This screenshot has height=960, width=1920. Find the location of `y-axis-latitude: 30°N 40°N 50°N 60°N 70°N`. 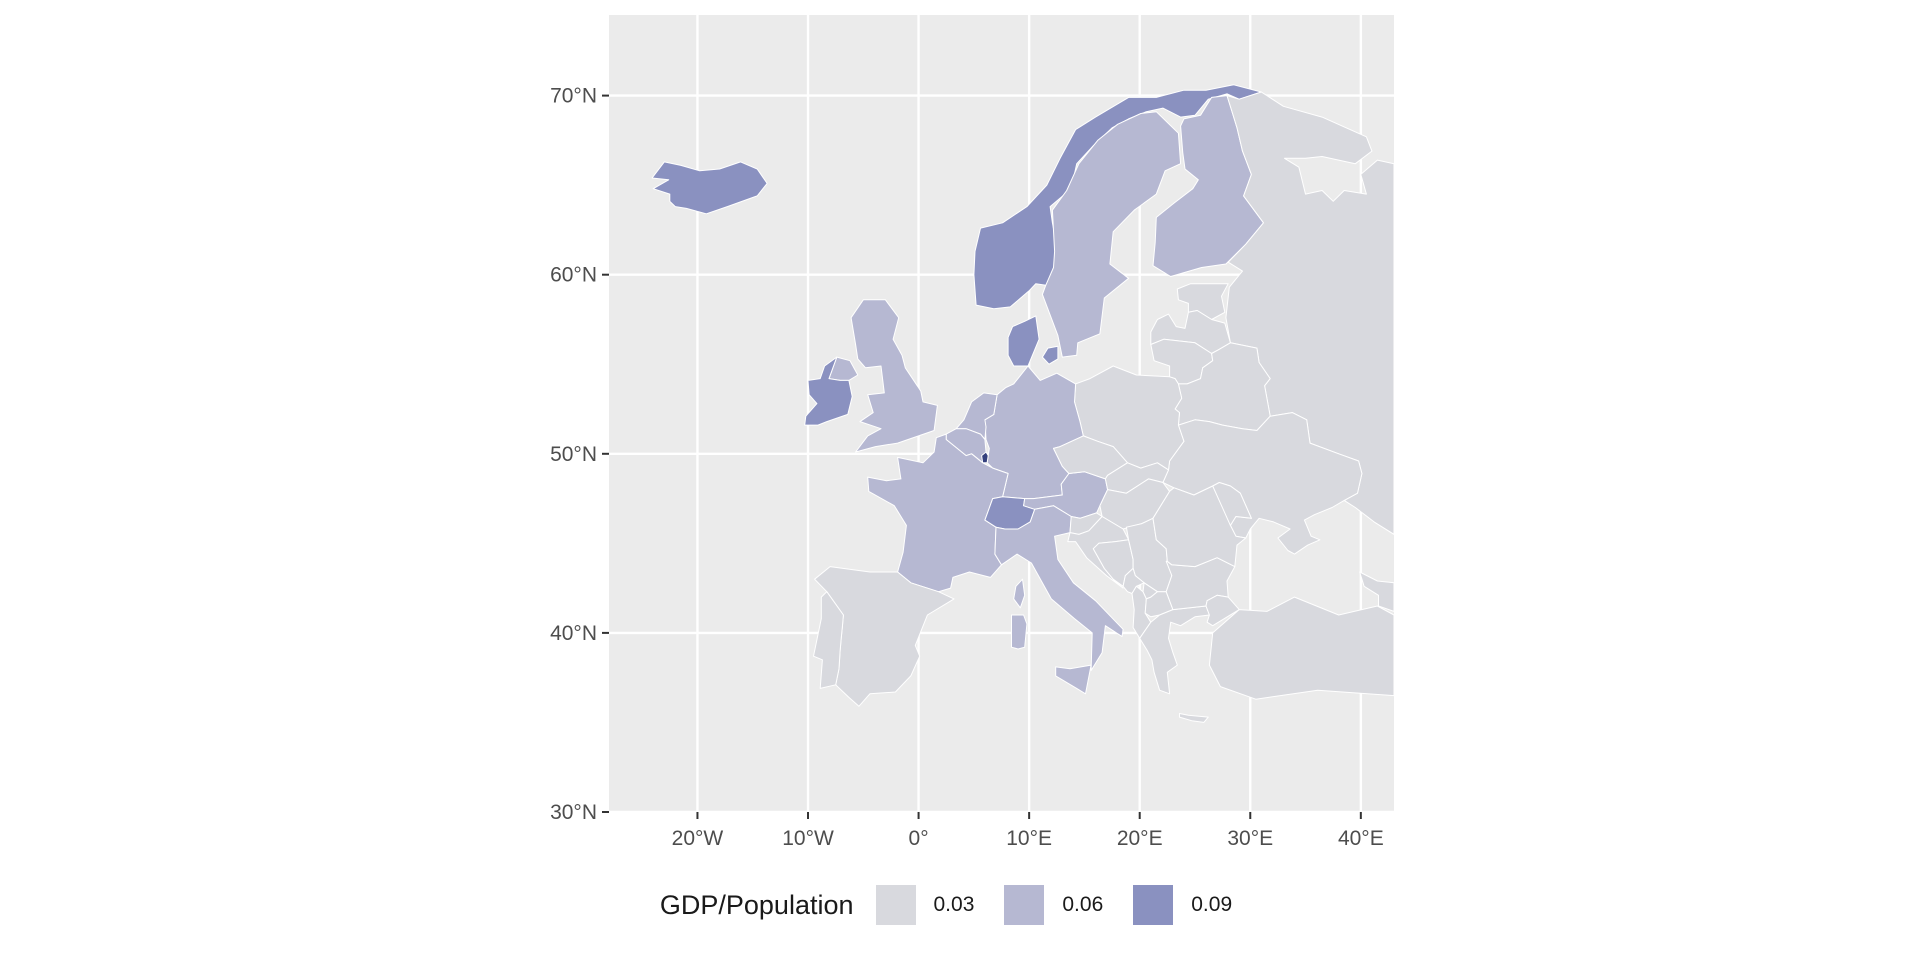

y-axis-latitude: 30°N 40°N 50°N 60°N 70°N is located at coordinates (579, 454).